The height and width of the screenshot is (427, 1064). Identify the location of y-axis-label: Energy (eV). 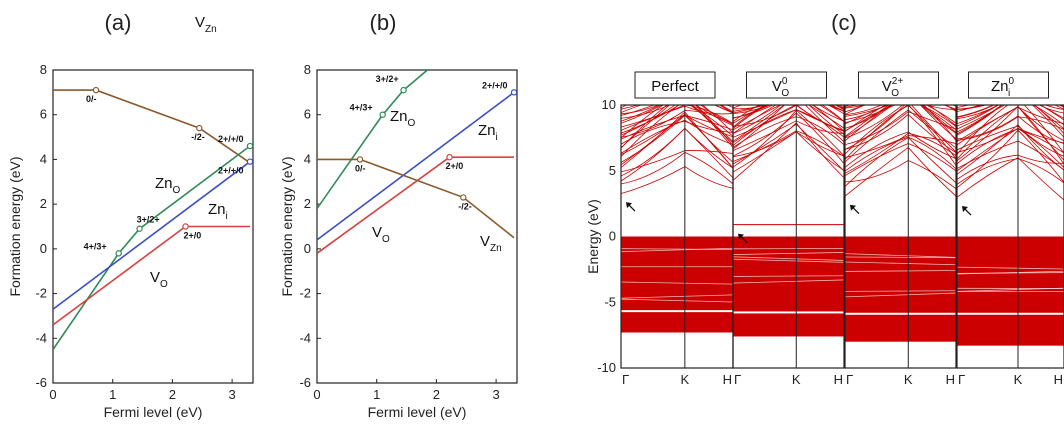
(593, 236).